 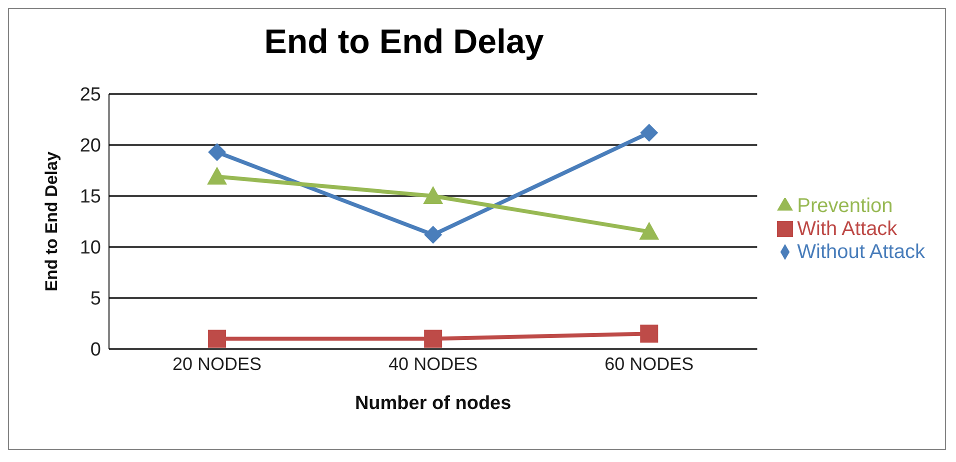 I want to click on x-tick-label: 20 NODES, so click(x=217, y=364).